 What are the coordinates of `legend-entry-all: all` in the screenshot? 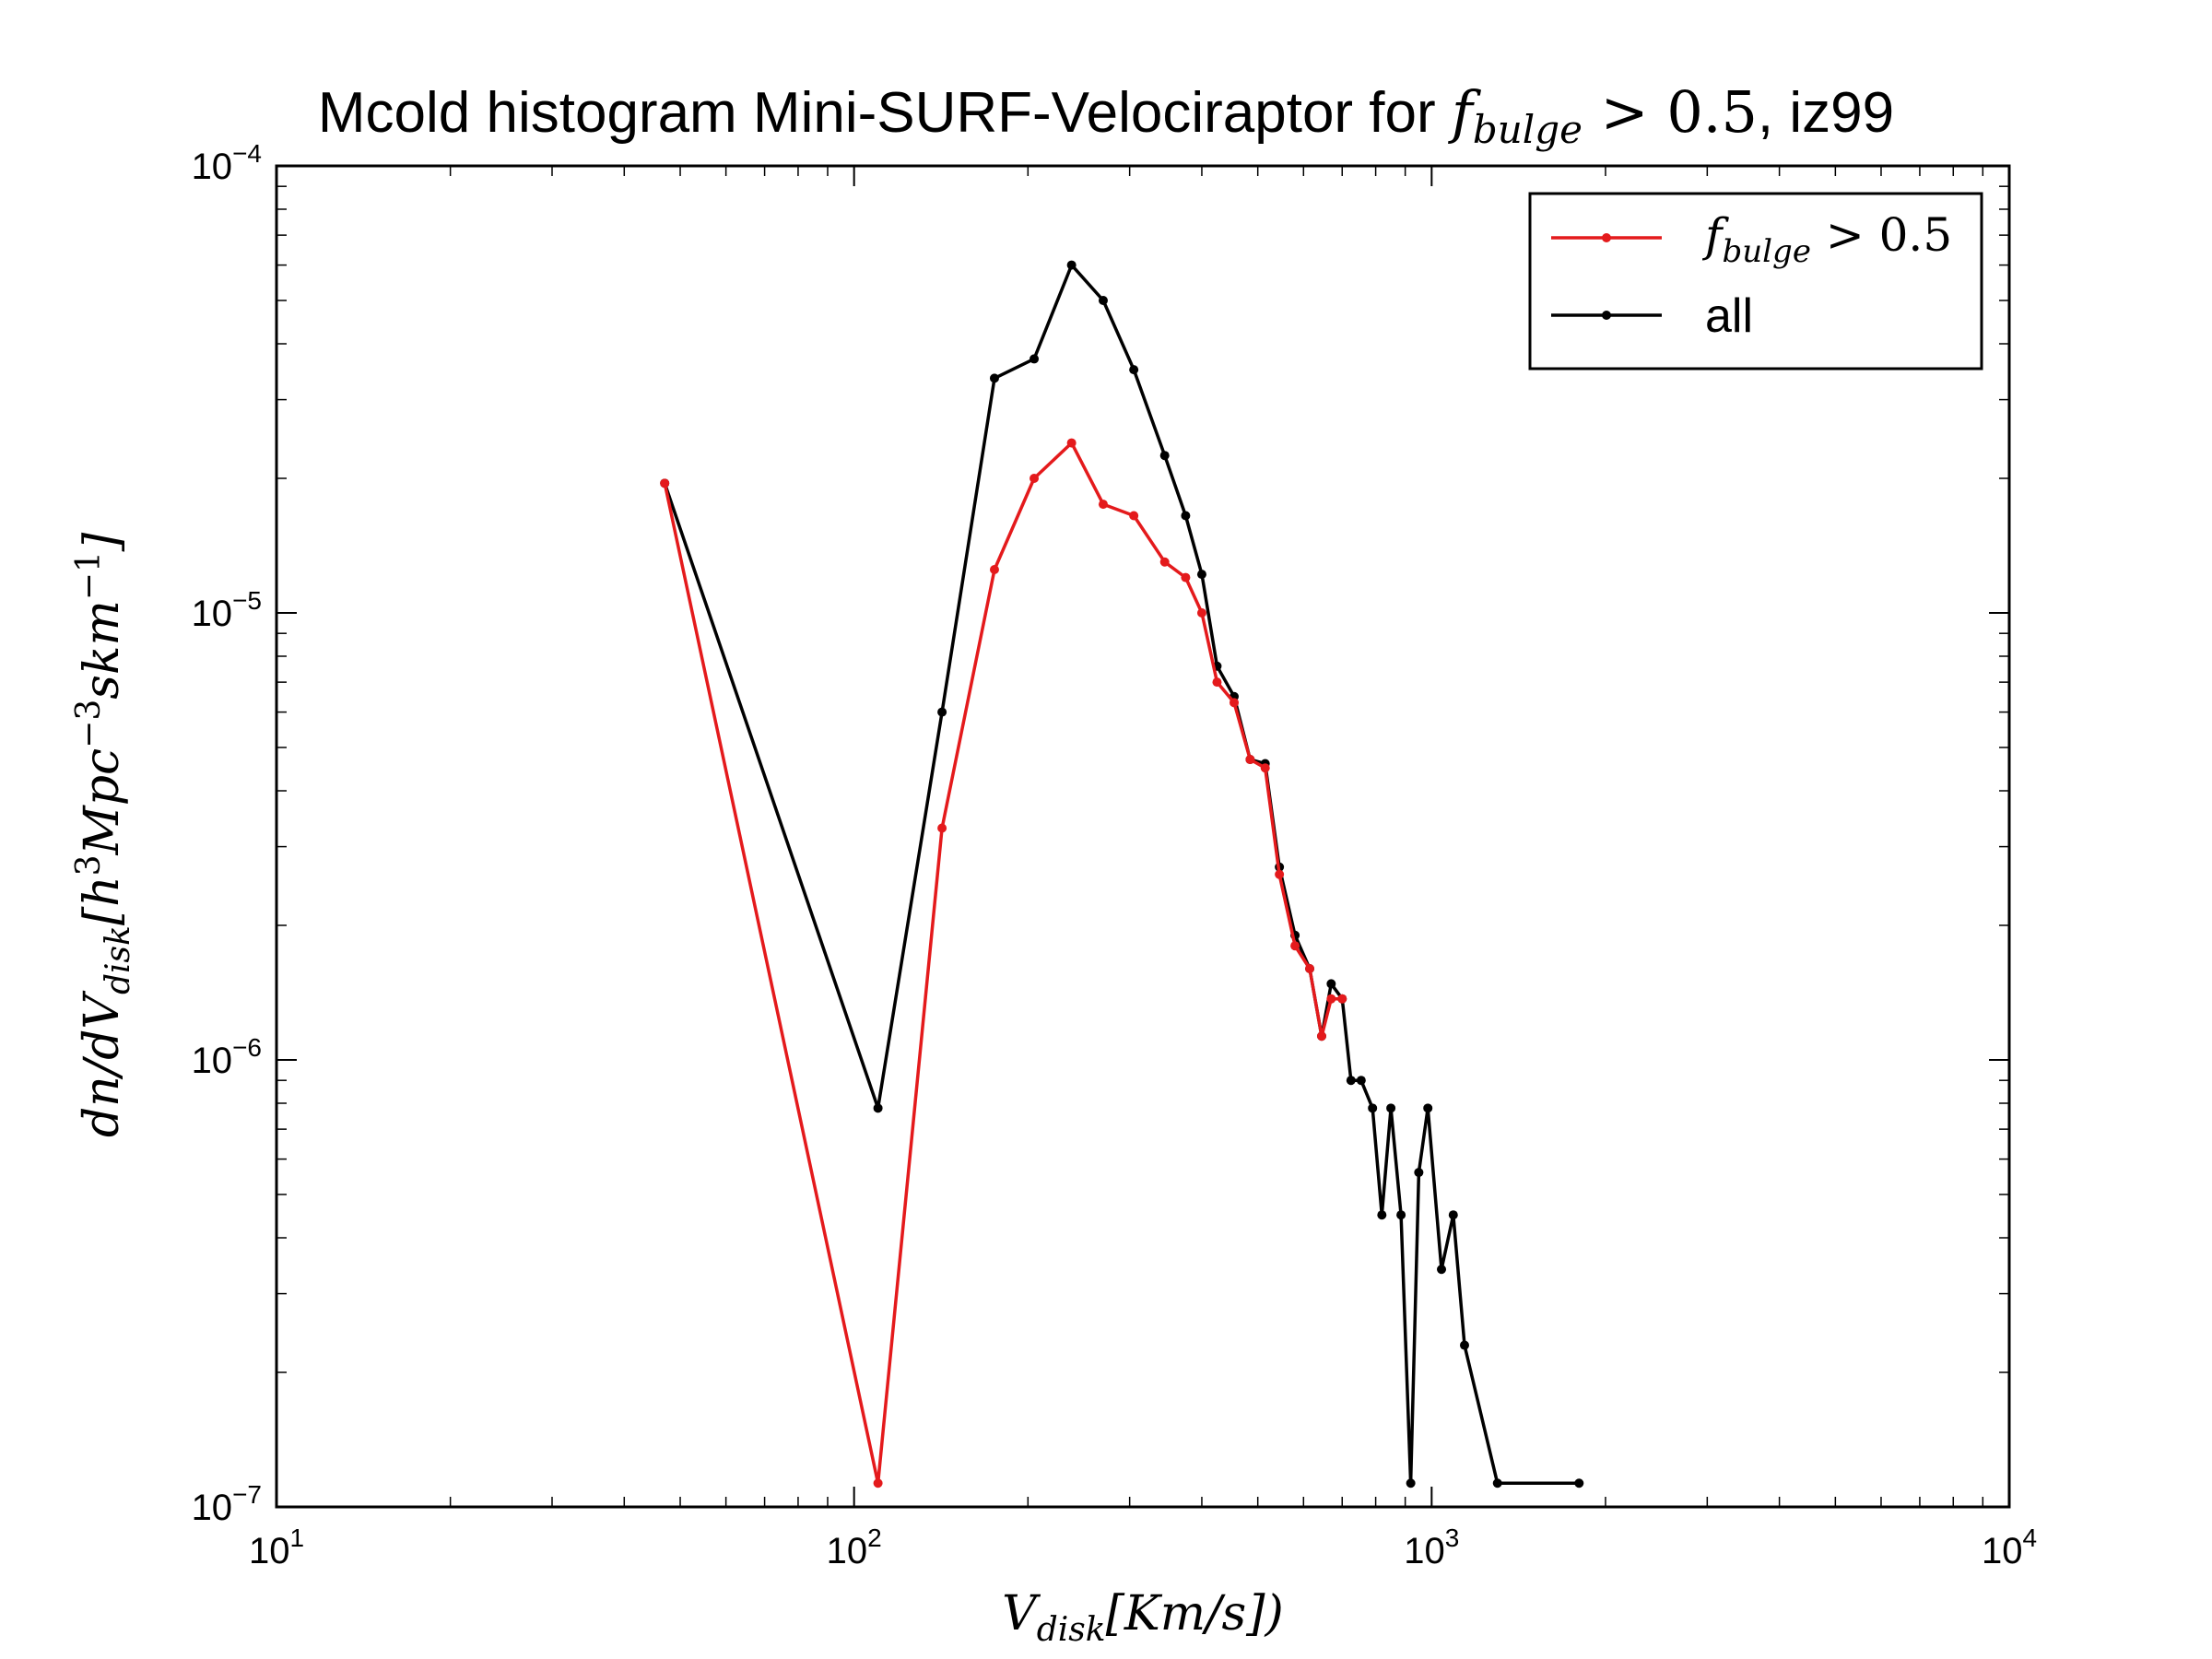 It's located at (1652, 316).